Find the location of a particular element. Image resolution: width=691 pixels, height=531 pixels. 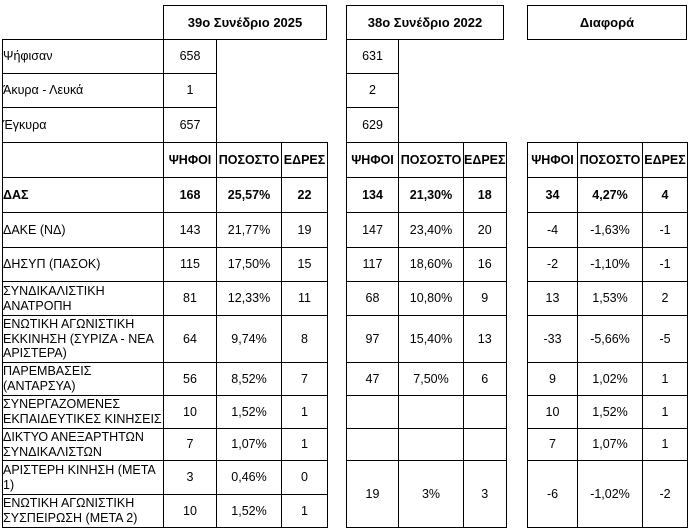

percent-cell: -1,10% is located at coordinates (610, 264).